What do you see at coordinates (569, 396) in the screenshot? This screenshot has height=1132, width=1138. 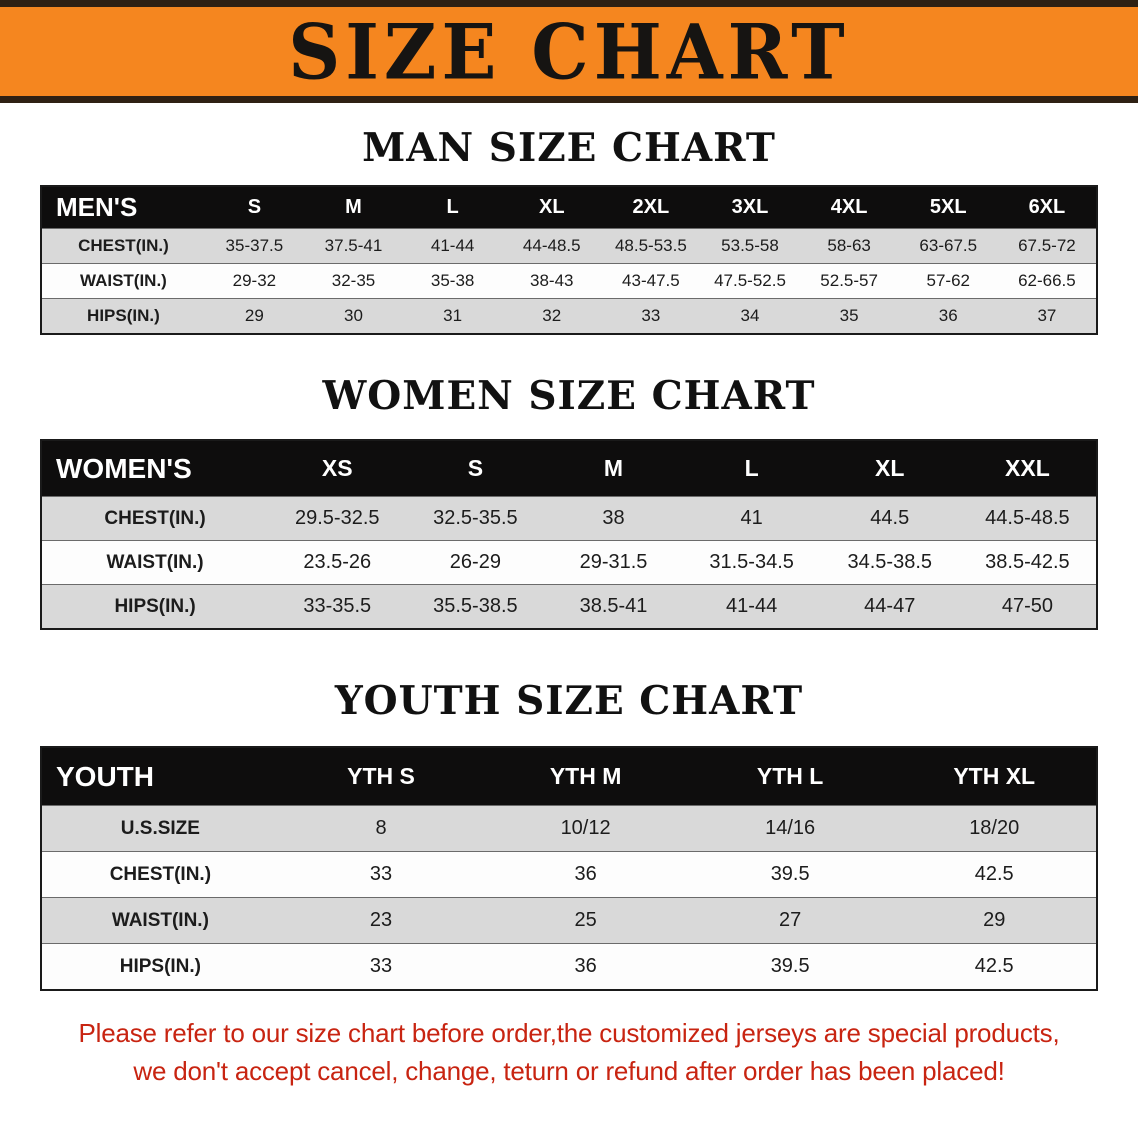 I see `women-size-chart-heading: WOMEN SIZE CHART` at bounding box center [569, 396].